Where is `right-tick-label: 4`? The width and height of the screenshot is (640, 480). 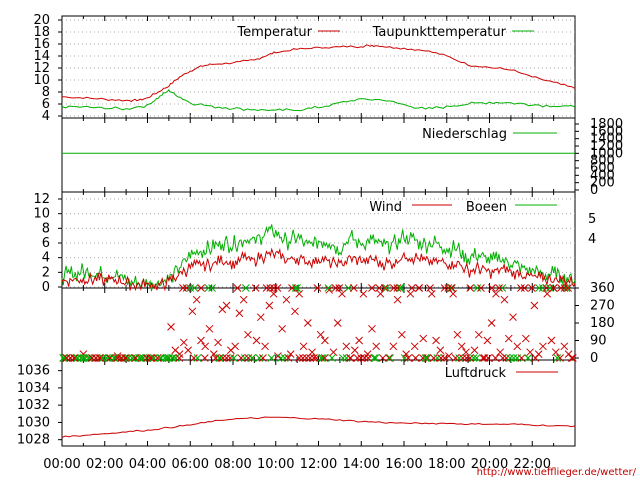 right-tick-label: 4 is located at coordinates (592, 239).